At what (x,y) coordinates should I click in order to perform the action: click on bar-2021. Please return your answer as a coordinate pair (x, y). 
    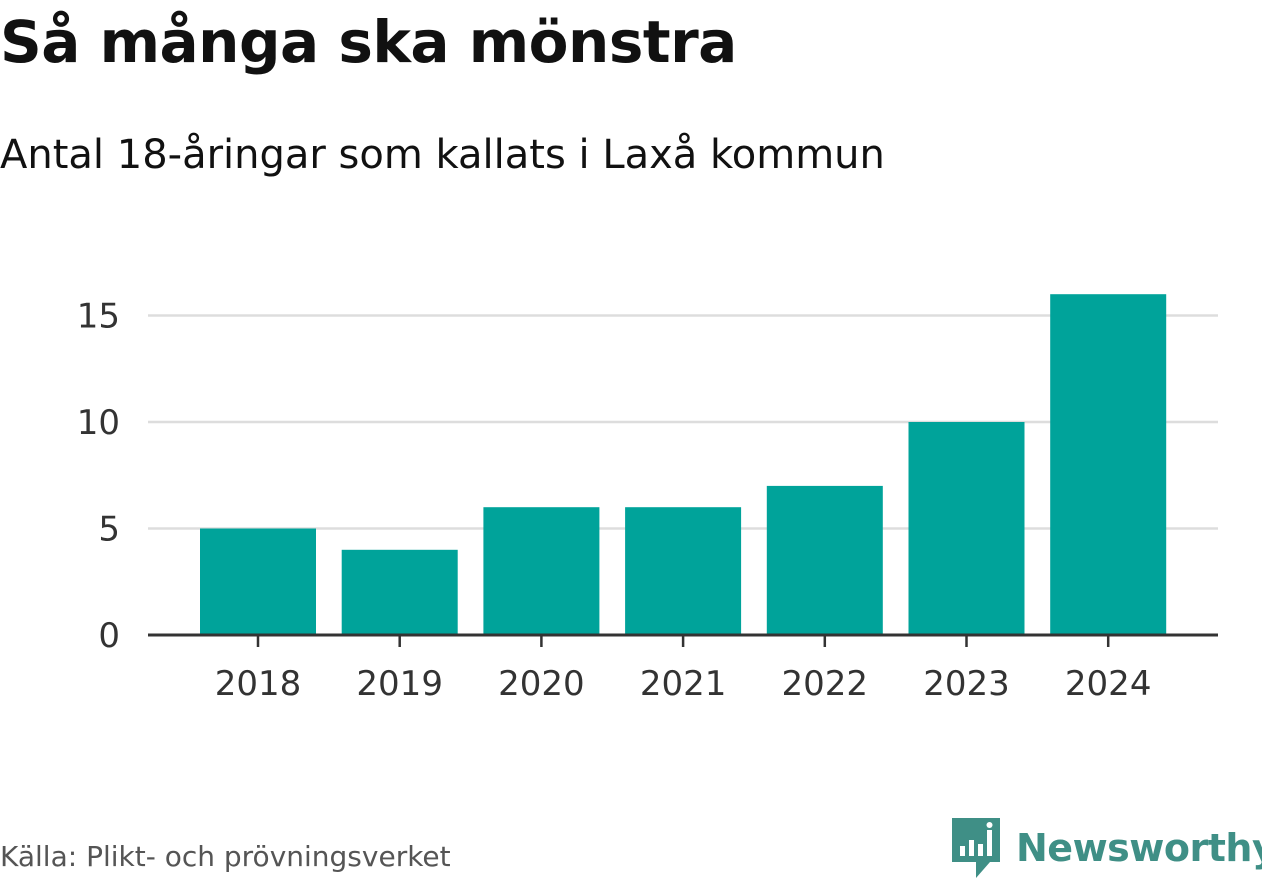
    Looking at the image, I should click on (683, 571).